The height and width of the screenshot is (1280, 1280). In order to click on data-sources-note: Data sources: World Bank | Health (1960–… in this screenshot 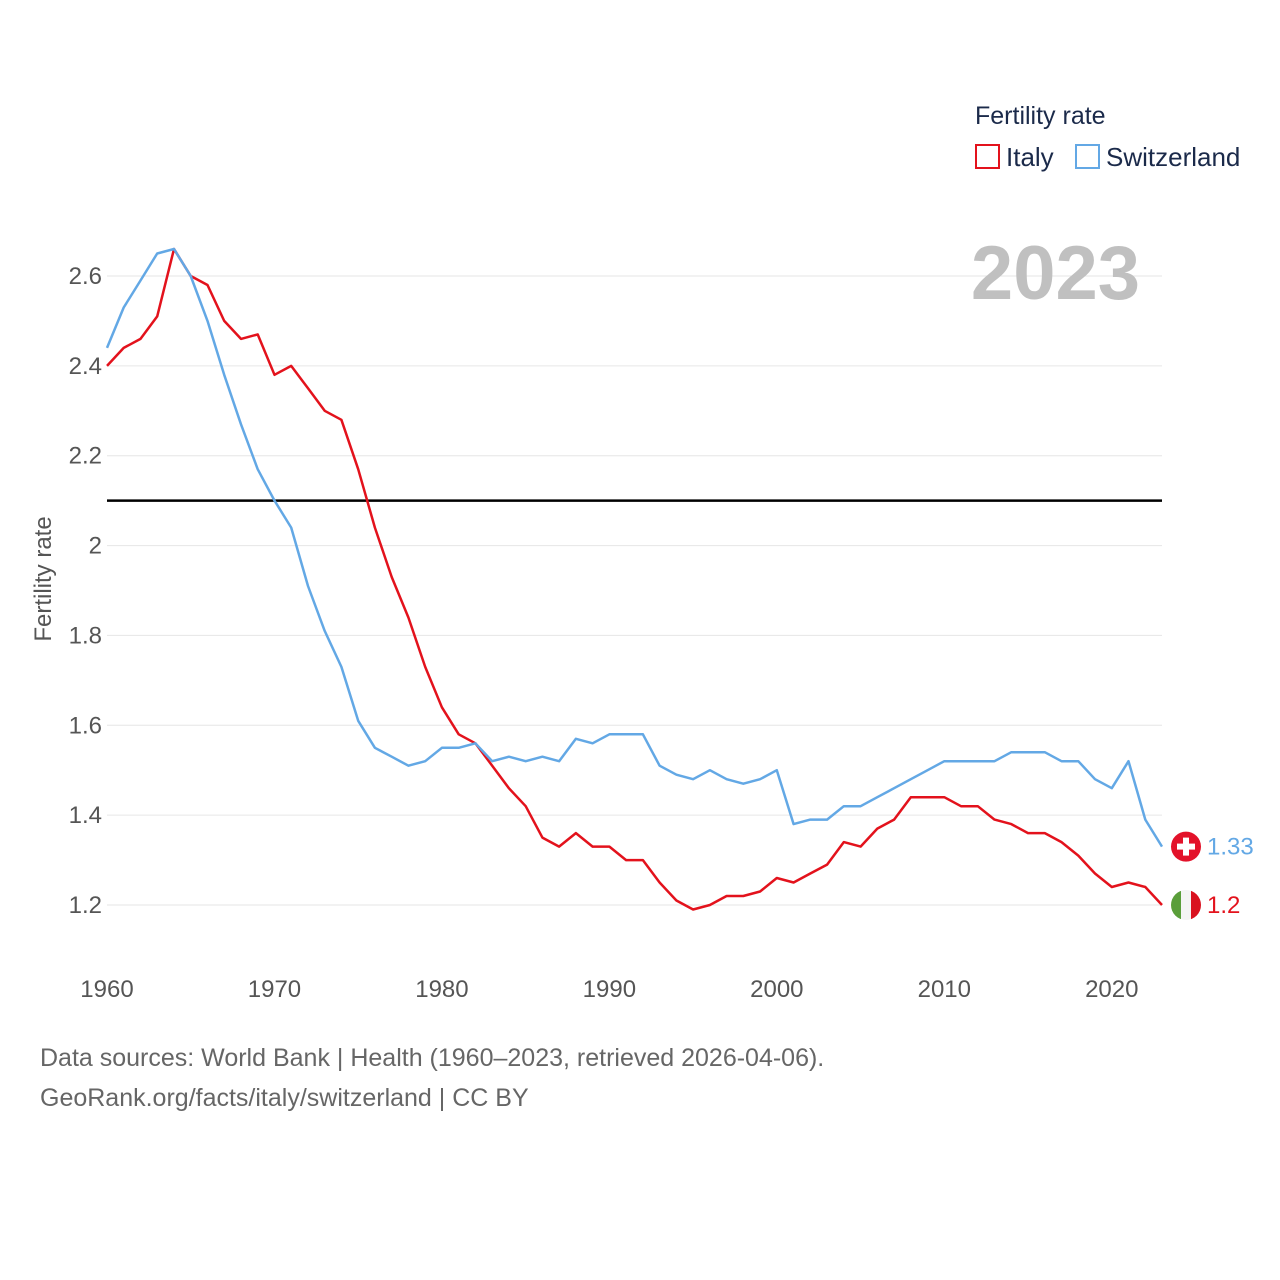, I will do `click(432, 1058)`.